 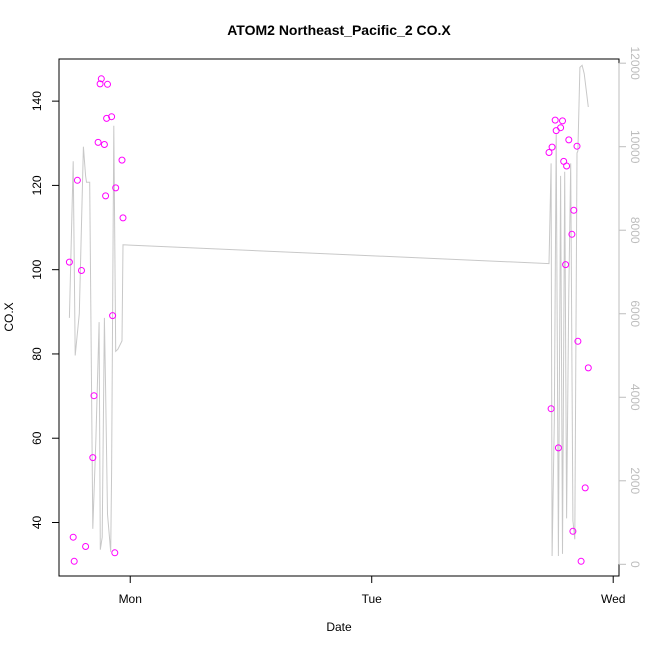 What do you see at coordinates (37, 522) in the screenshot?
I see `y-tick-label: 40` at bounding box center [37, 522].